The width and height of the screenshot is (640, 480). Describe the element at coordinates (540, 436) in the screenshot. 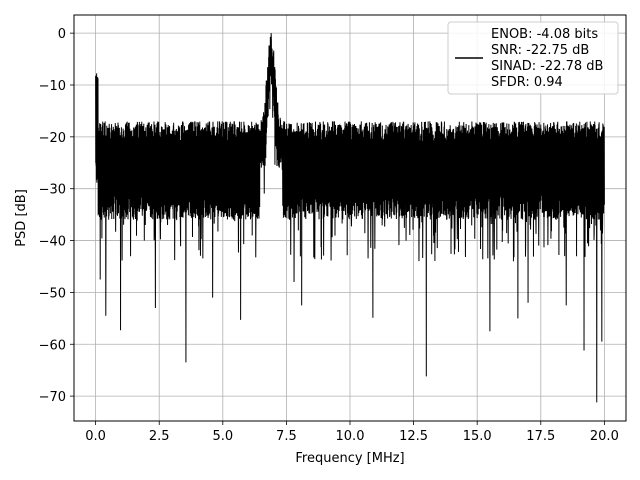

I see `x-tick-label: 17.5` at that location.